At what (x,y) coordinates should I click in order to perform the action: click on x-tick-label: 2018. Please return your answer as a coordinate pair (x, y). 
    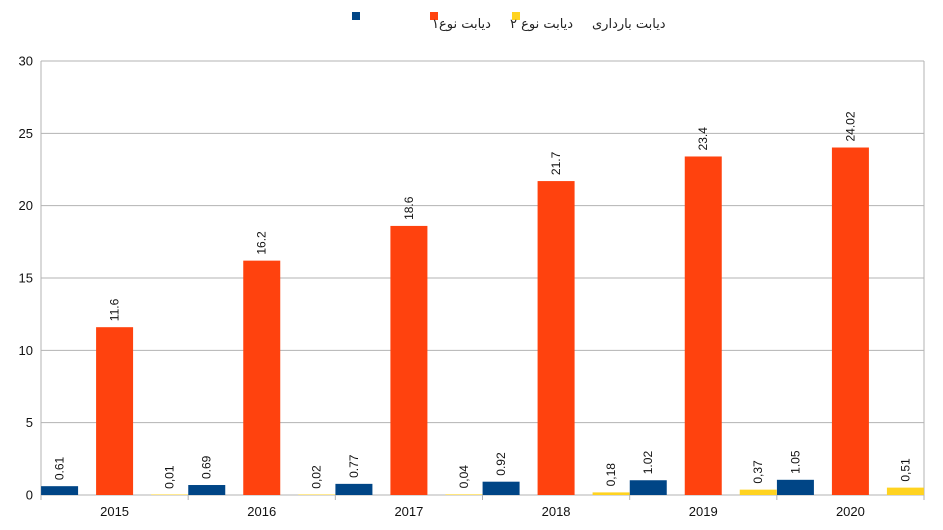
    Looking at the image, I should click on (556, 511).